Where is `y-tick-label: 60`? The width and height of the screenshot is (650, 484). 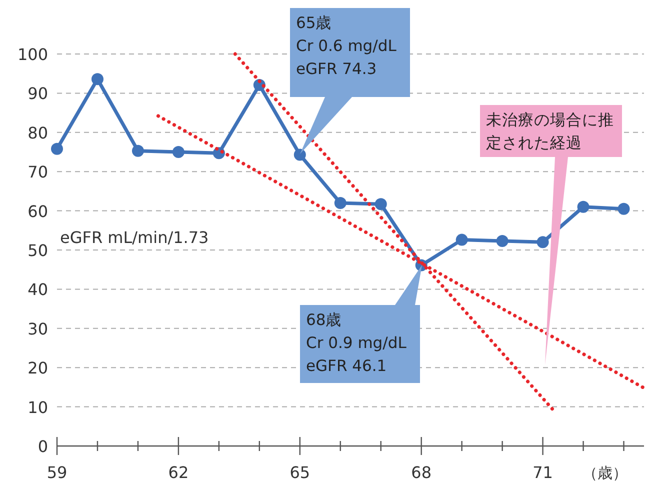
y-tick-label: 60 is located at coordinates (38, 211).